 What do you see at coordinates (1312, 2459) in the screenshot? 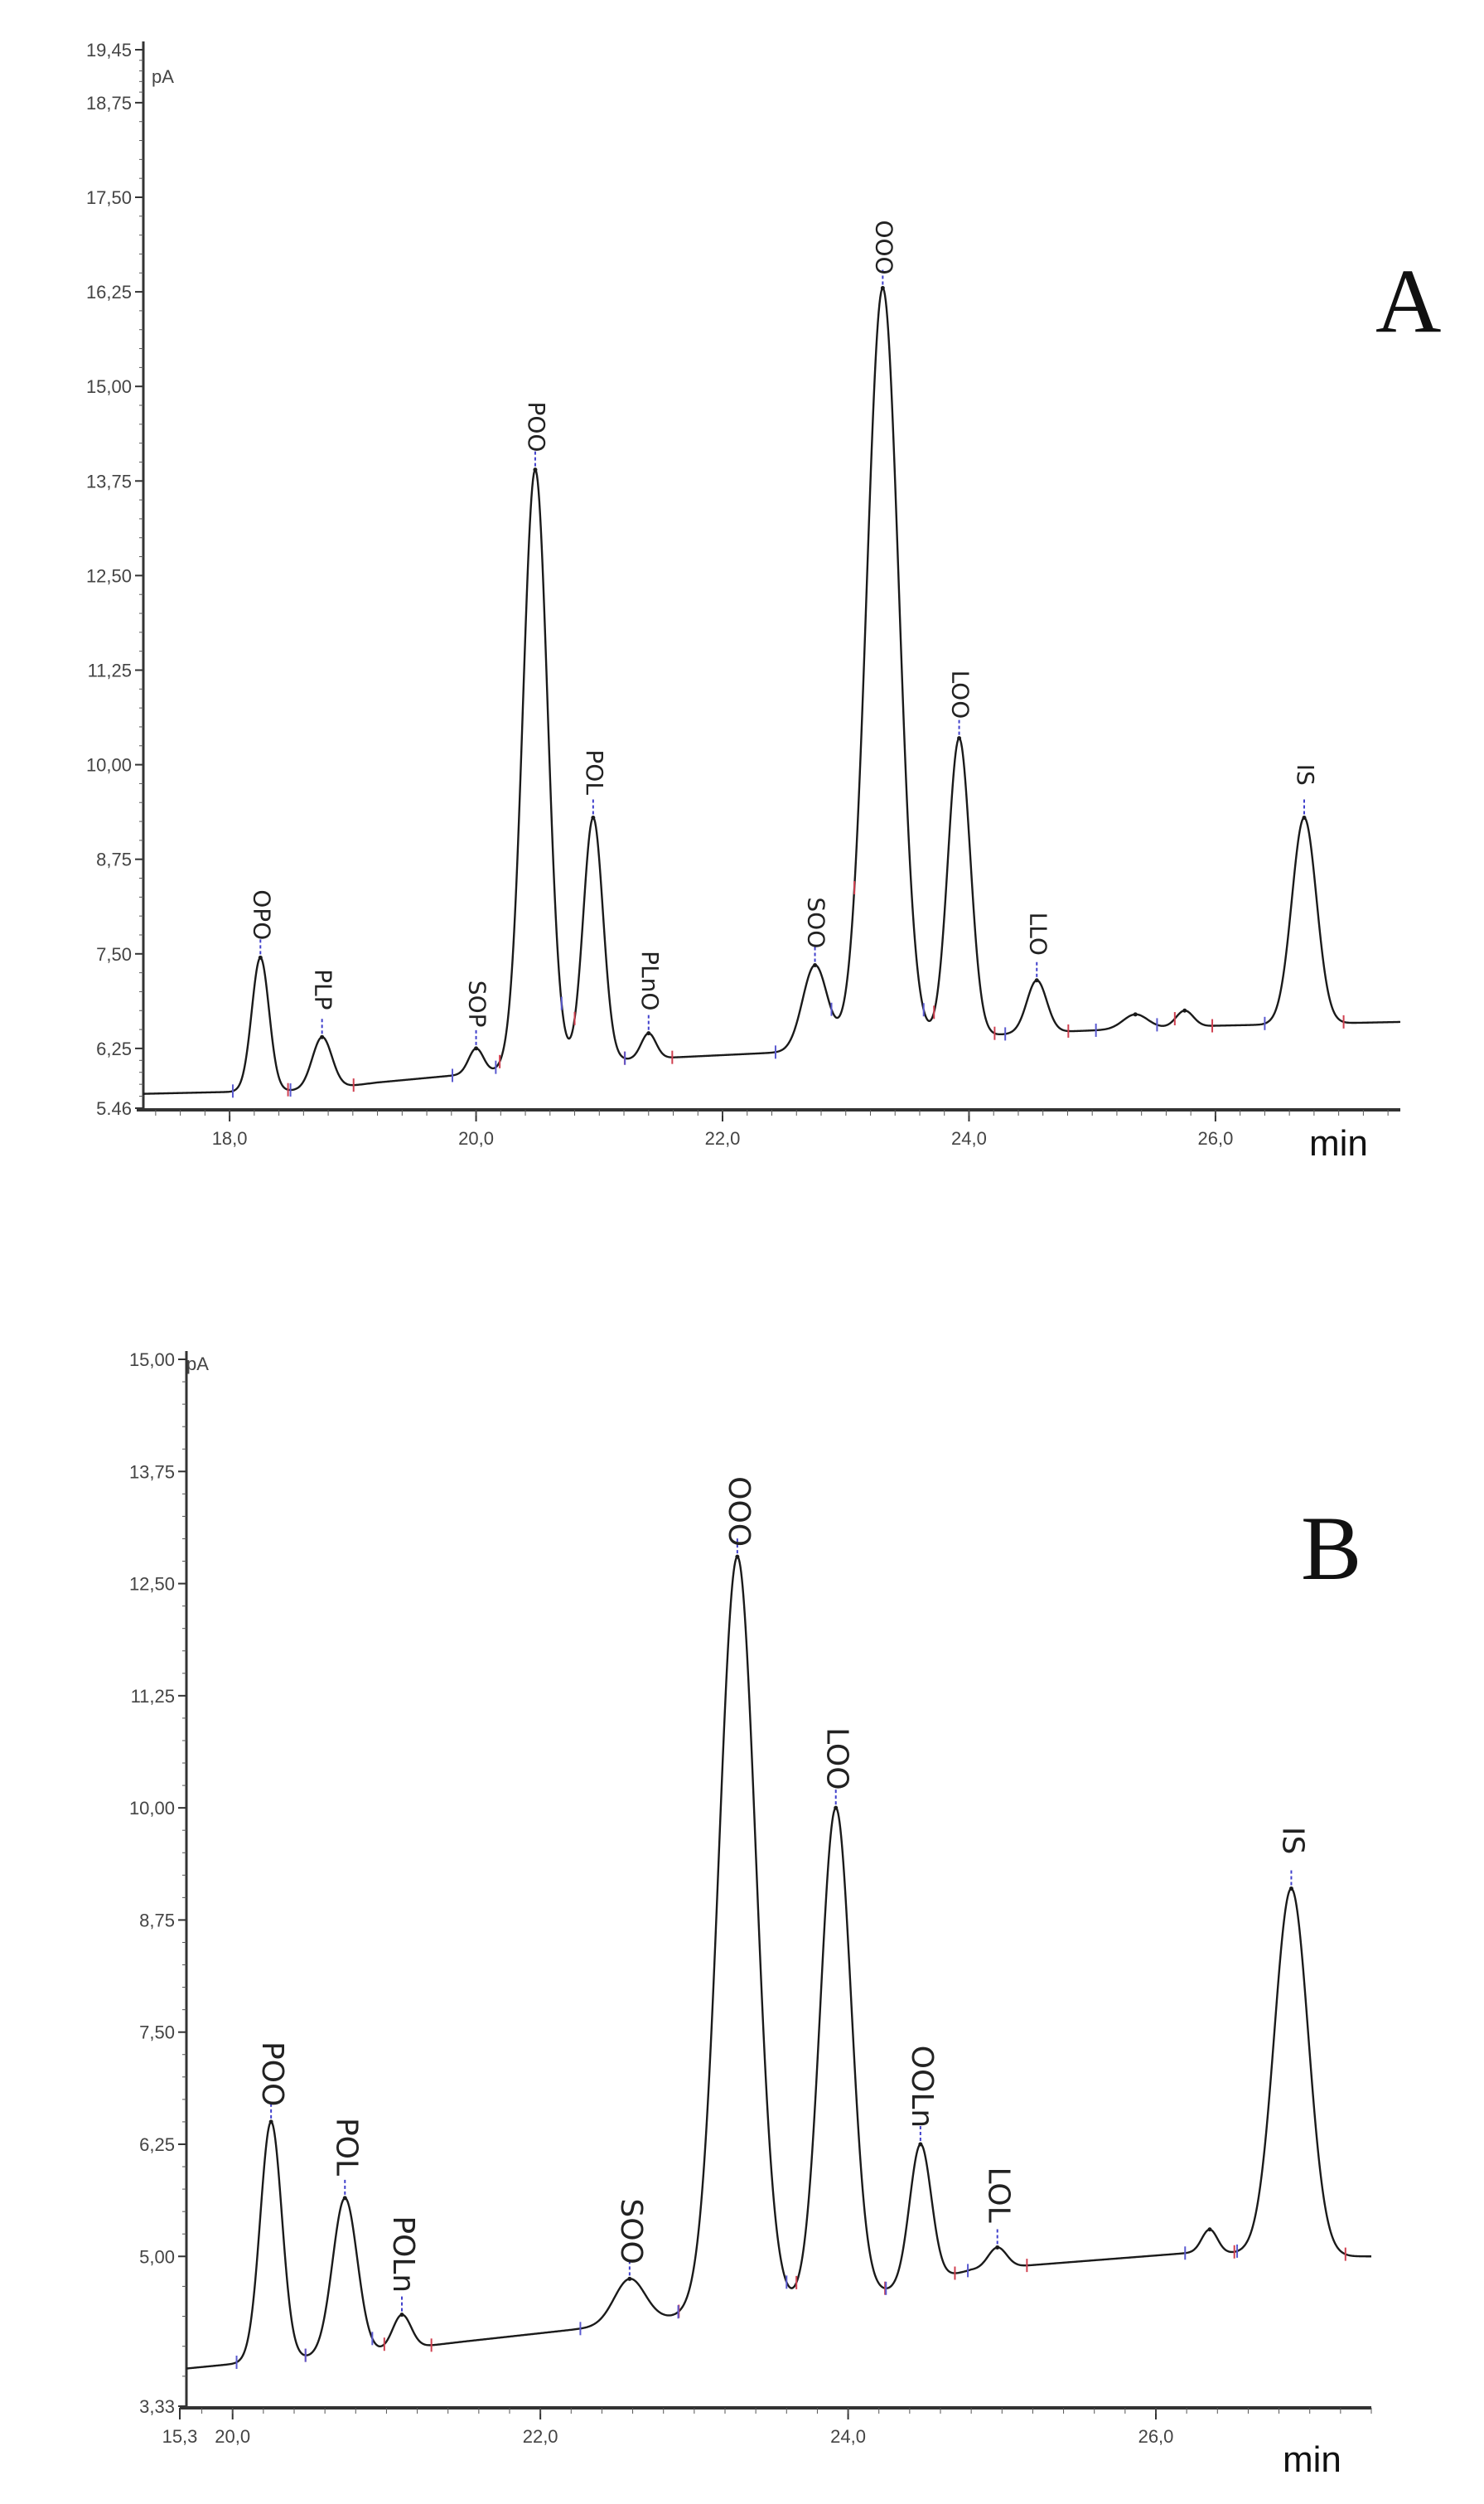
I see `x-axis-unit-b: min` at bounding box center [1312, 2459].